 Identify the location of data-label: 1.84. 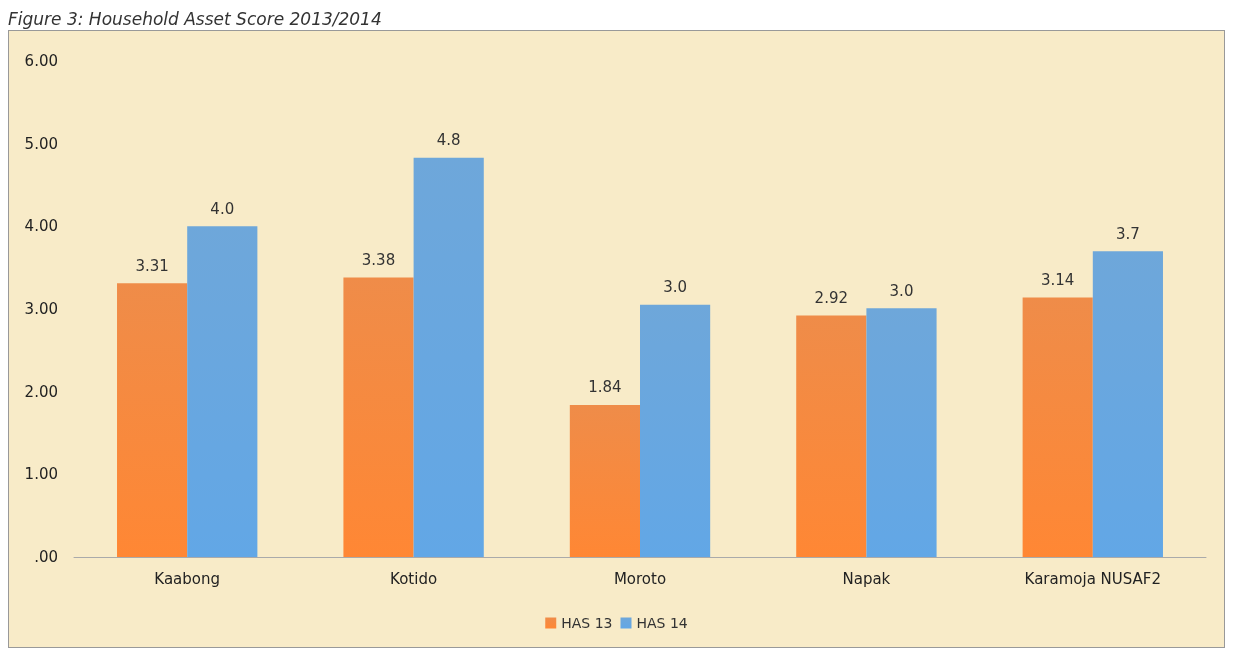
(605, 387).